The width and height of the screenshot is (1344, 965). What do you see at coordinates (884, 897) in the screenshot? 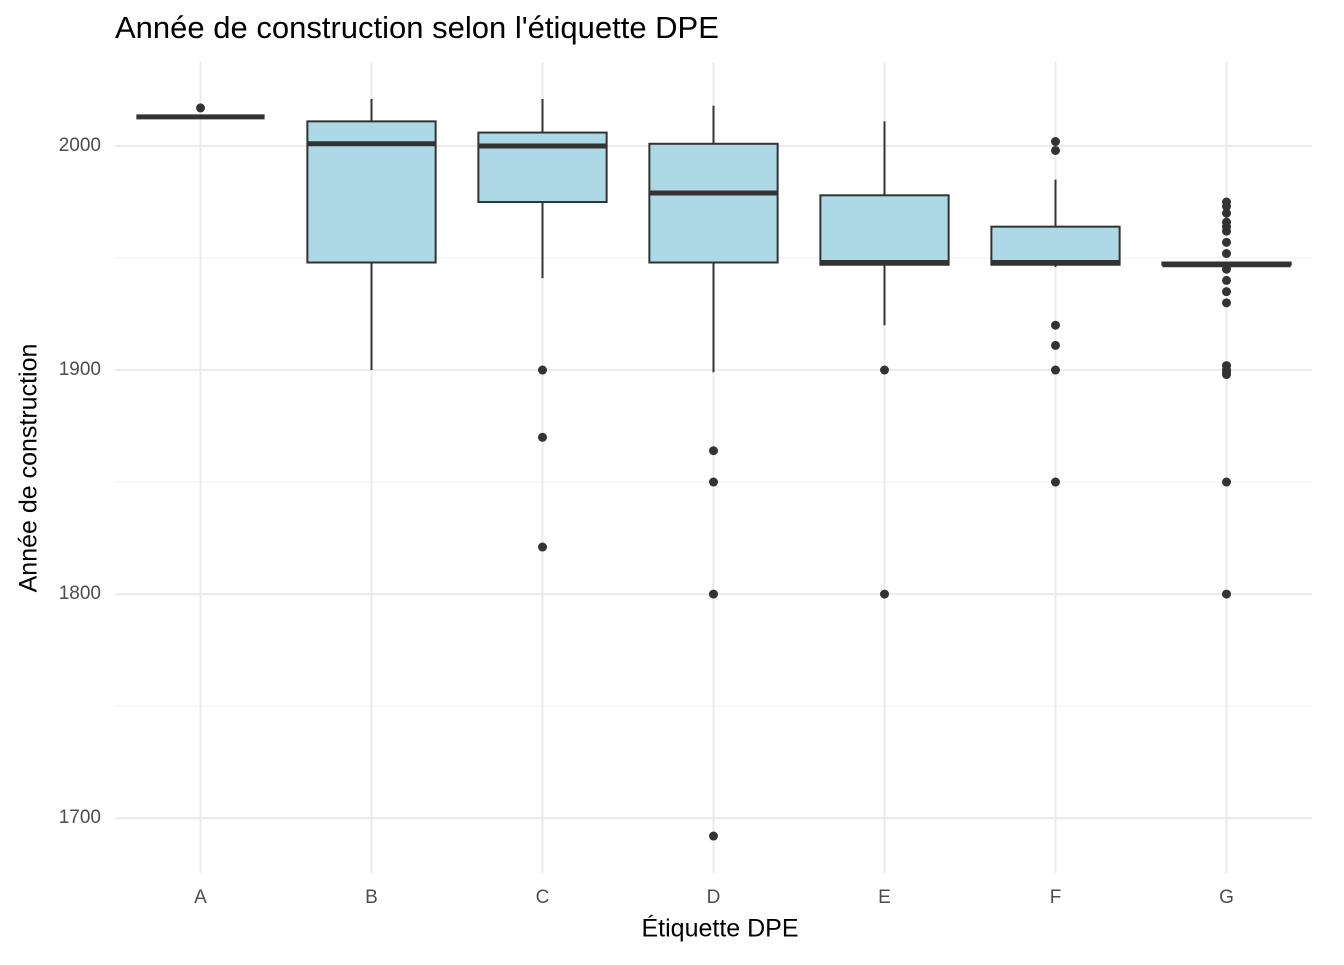
I see `x-tick-label: E` at bounding box center [884, 897].